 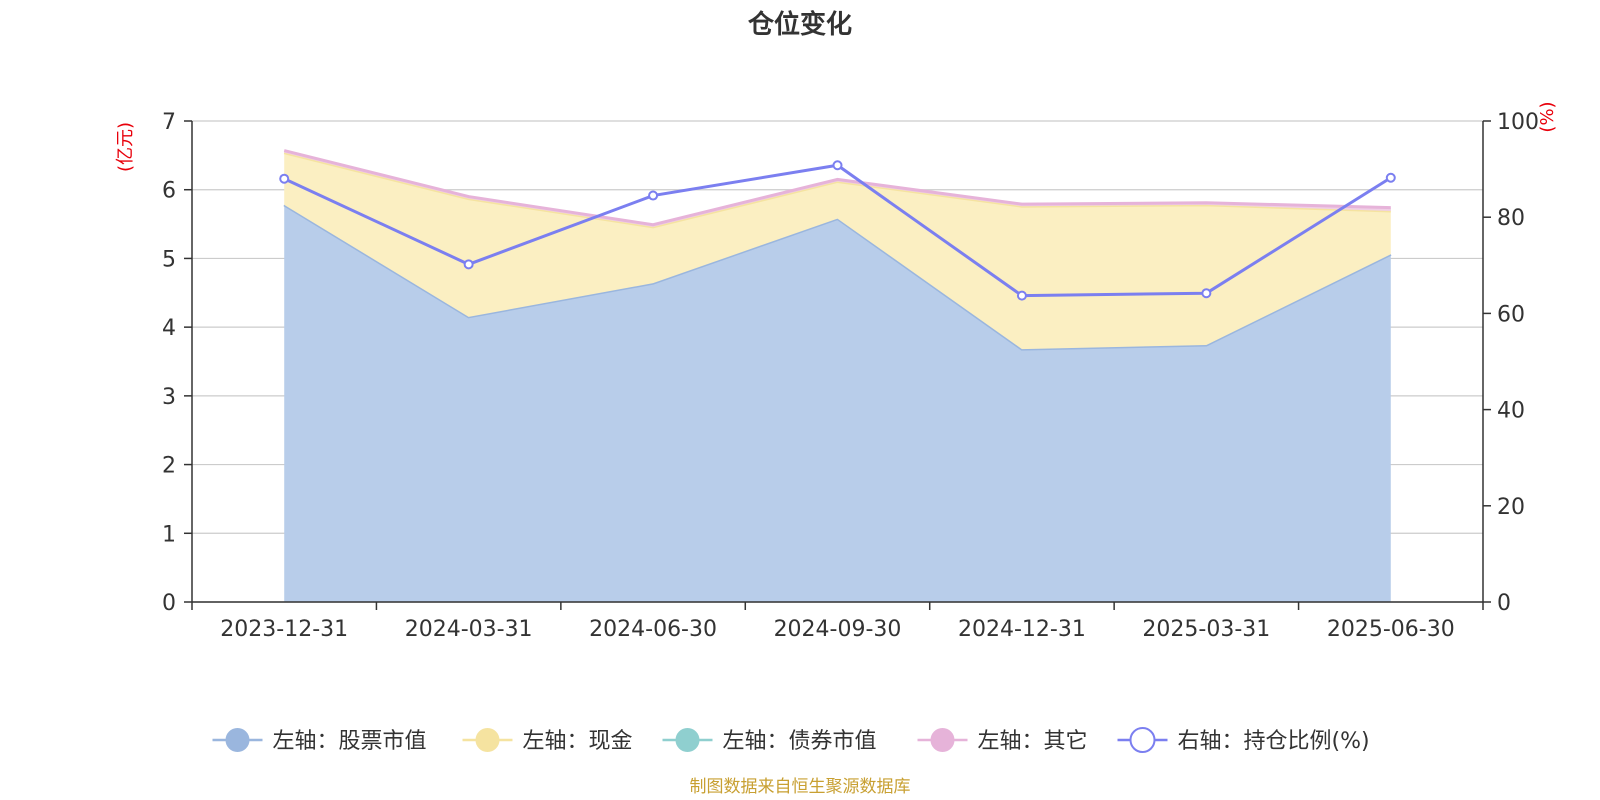 What do you see at coordinates (169, 397) in the screenshot?
I see `left-tick-label: 3` at bounding box center [169, 397].